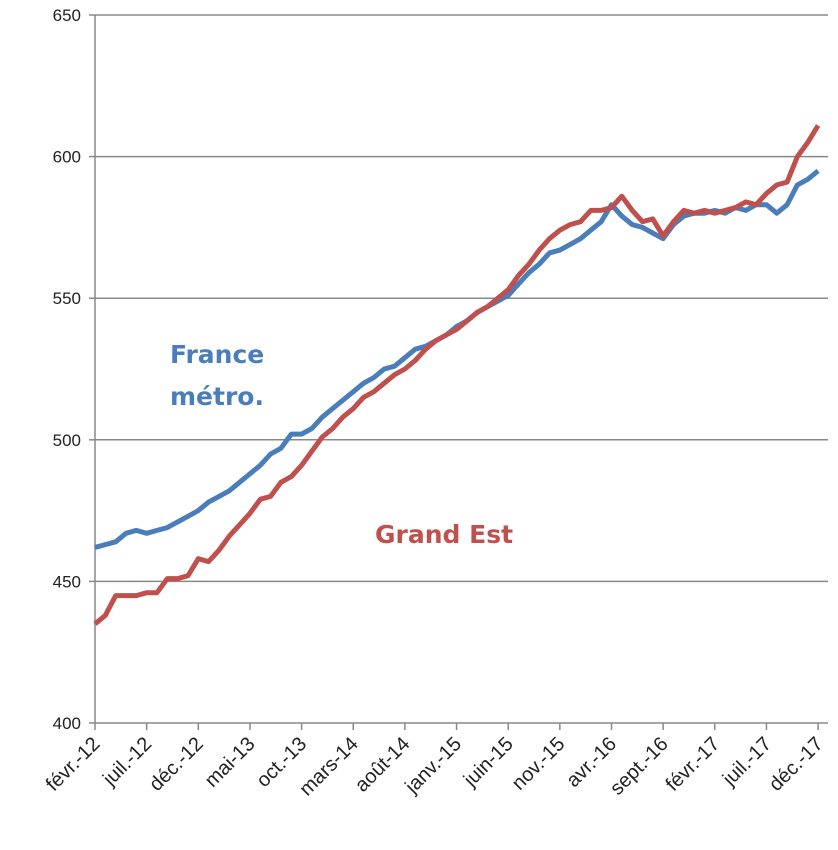 The height and width of the screenshot is (850, 838). Describe the element at coordinates (444, 534) in the screenshot. I see `series-label: Grand Est` at that location.